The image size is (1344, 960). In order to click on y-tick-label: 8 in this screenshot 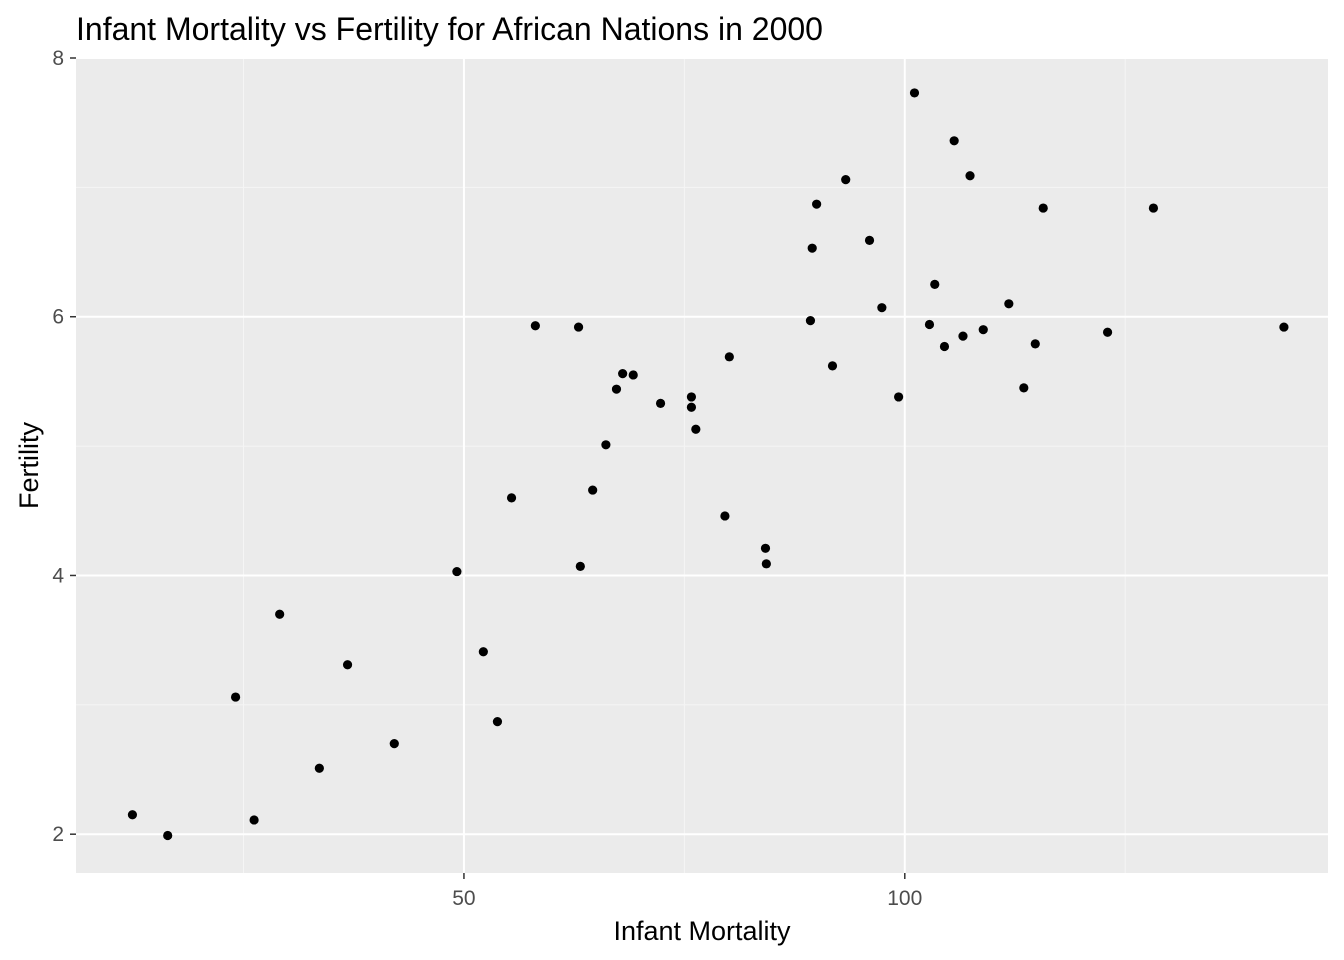, I will do `click(58, 58)`.